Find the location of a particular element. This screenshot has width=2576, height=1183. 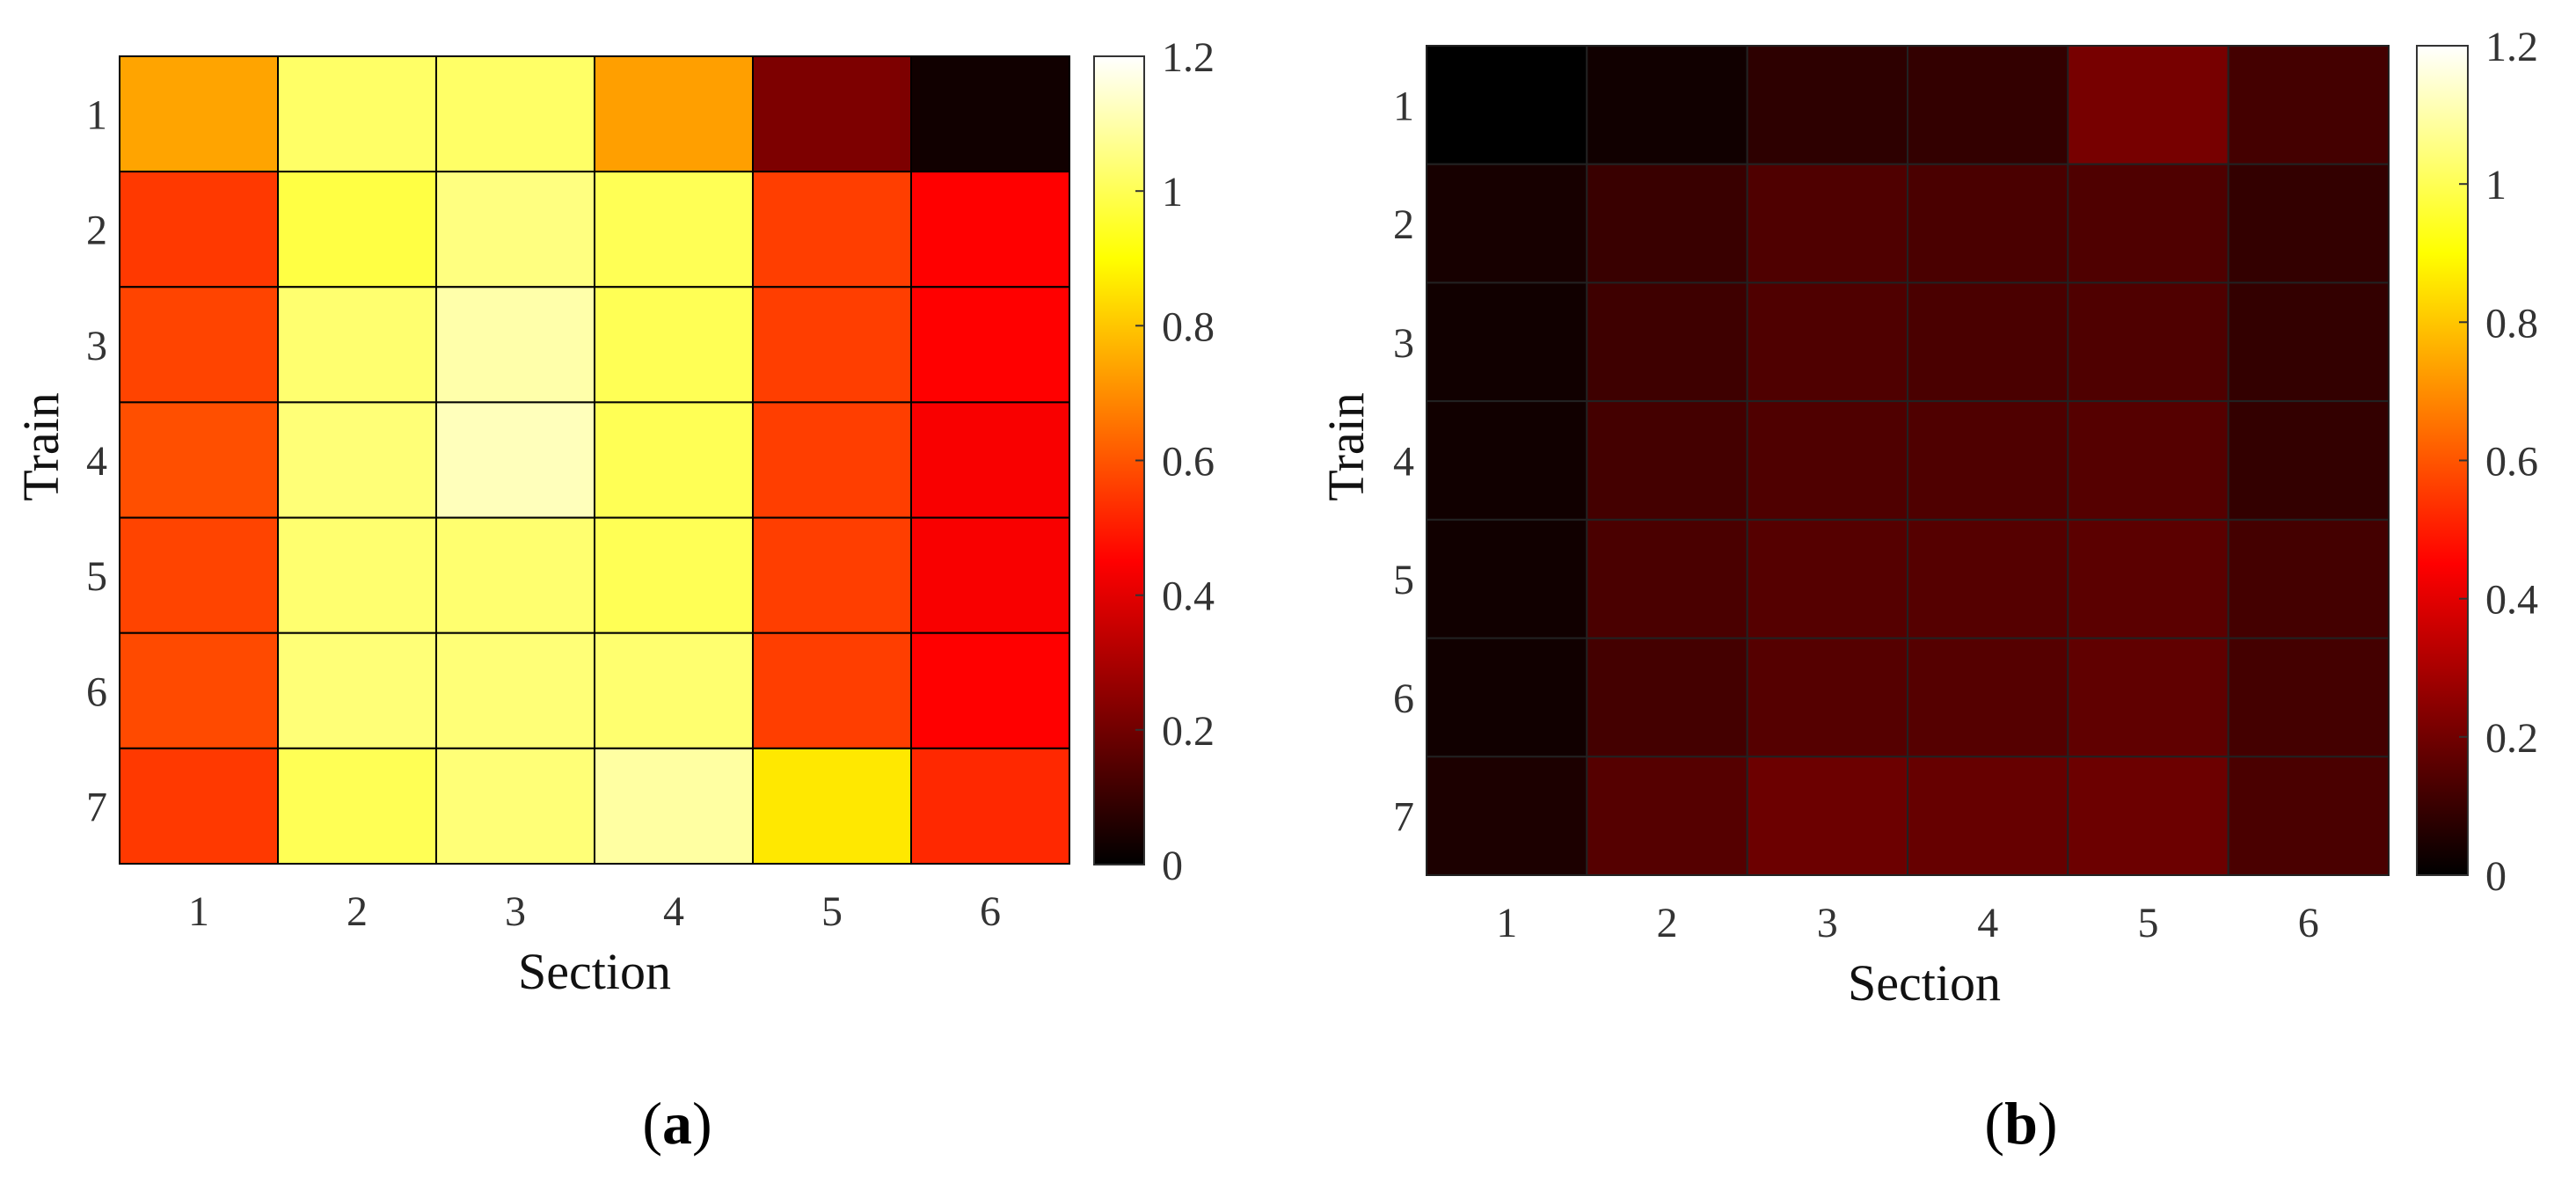

x-tick-label: 6 is located at coordinates (2308, 923).